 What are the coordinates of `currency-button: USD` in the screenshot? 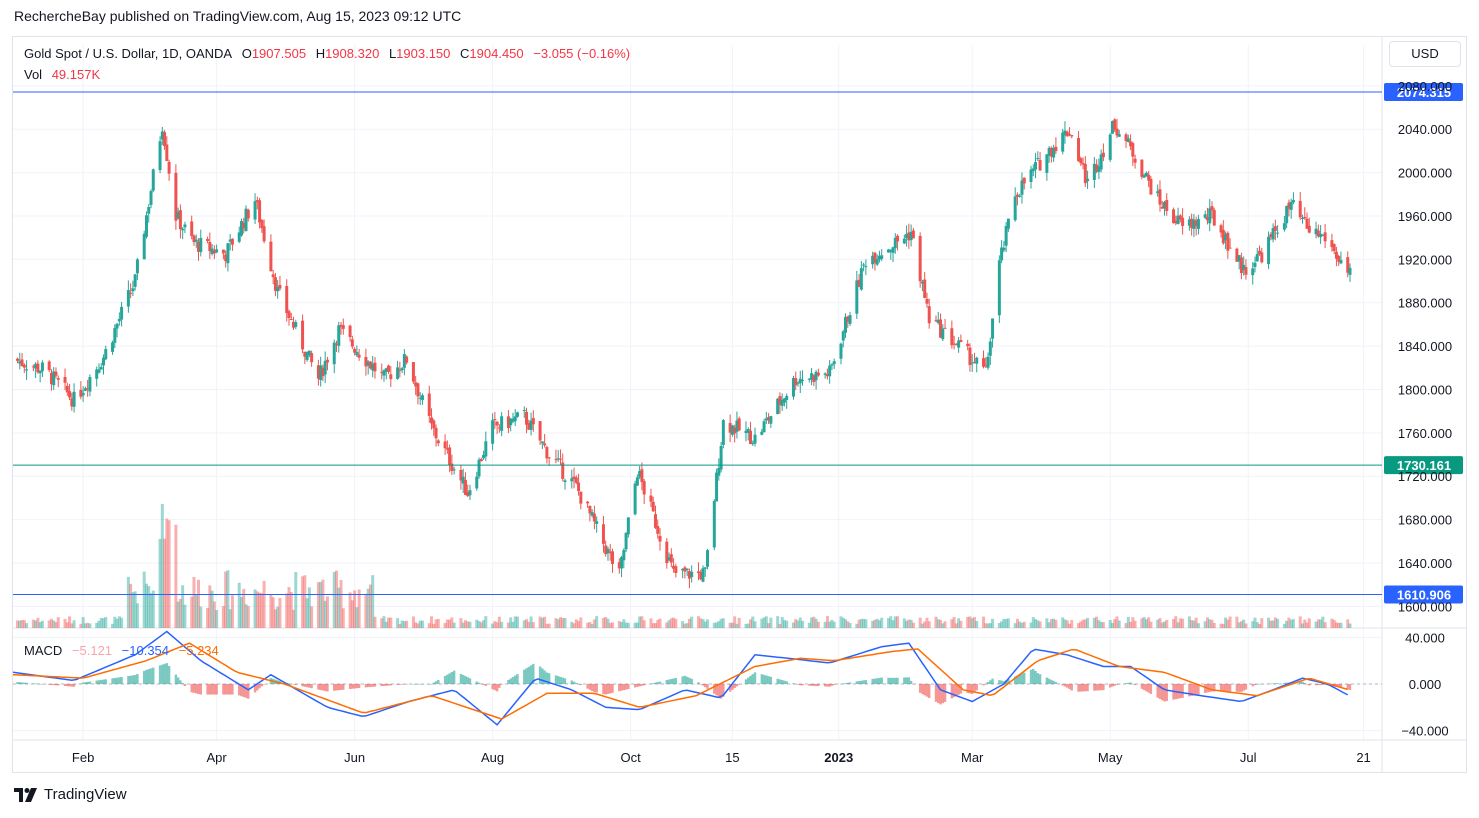 It's located at (1425, 54).